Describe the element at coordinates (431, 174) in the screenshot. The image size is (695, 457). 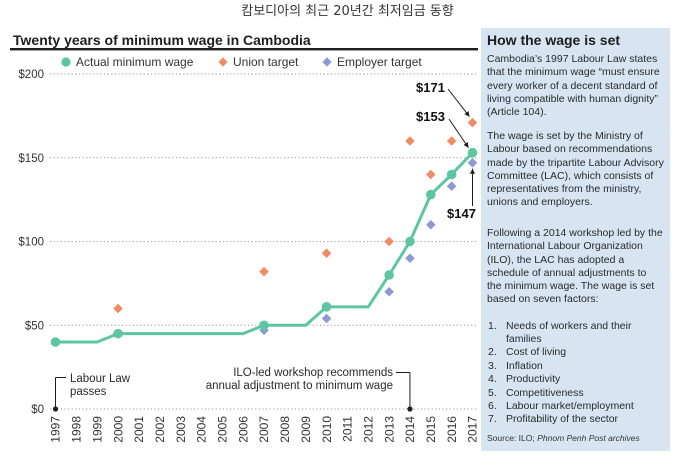
I see `union-target-point-2015` at that location.